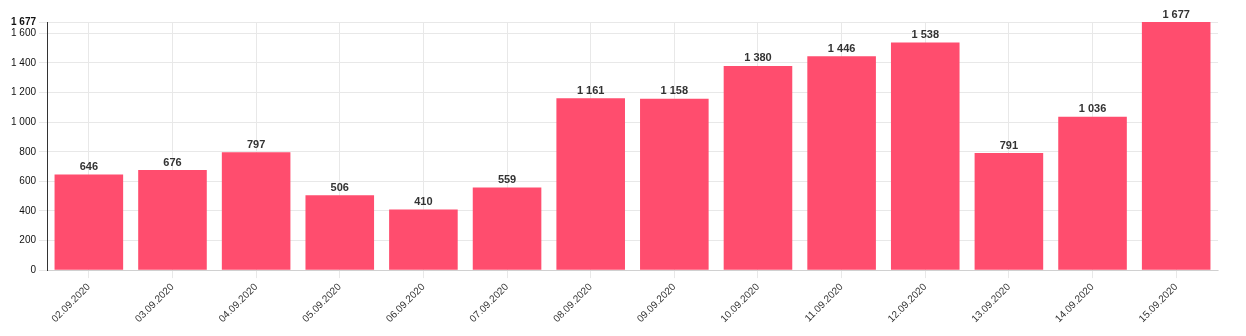  Describe the element at coordinates (256, 143) in the screenshot. I see `data-label: 797` at that location.